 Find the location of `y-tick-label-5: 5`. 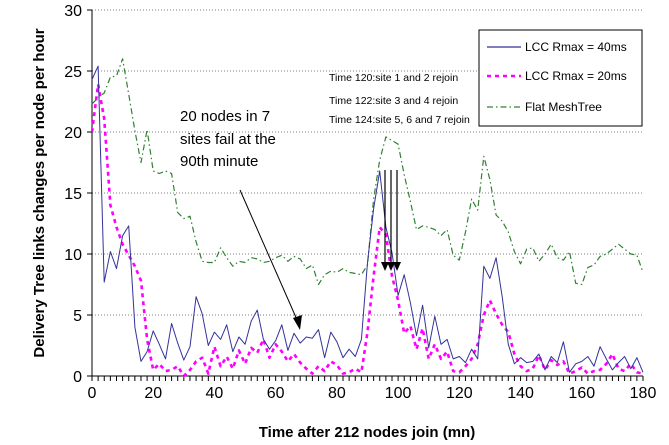

y-tick-label-5: 5 is located at coordinates (77, 316).